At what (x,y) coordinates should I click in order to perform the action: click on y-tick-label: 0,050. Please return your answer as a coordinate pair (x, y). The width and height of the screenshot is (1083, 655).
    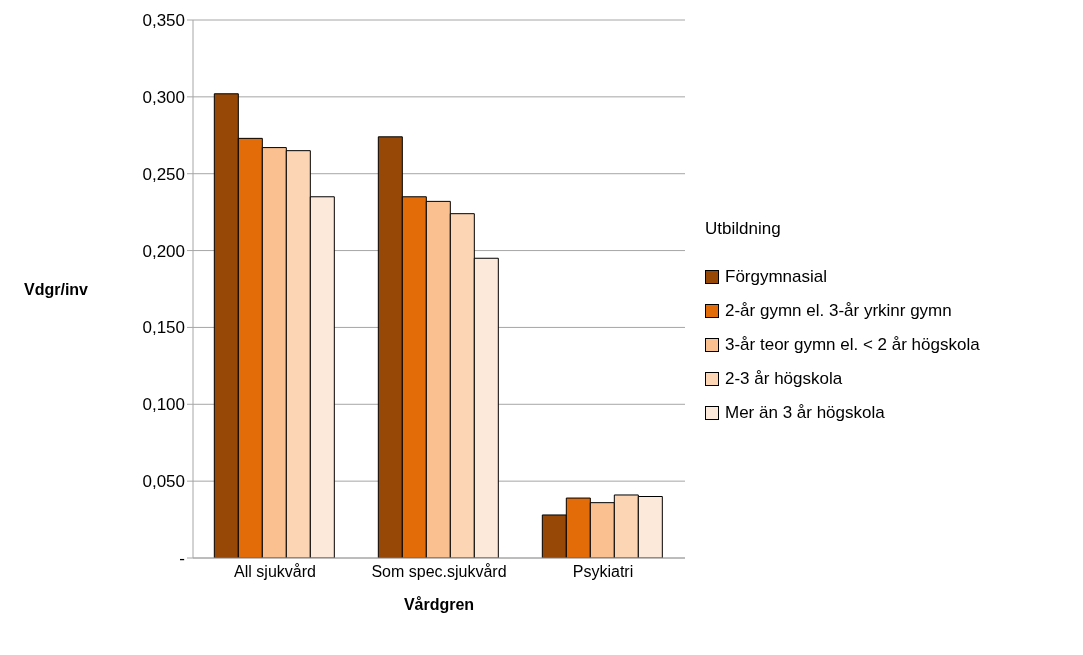
    Looking at the image, I should click on (163, 482).